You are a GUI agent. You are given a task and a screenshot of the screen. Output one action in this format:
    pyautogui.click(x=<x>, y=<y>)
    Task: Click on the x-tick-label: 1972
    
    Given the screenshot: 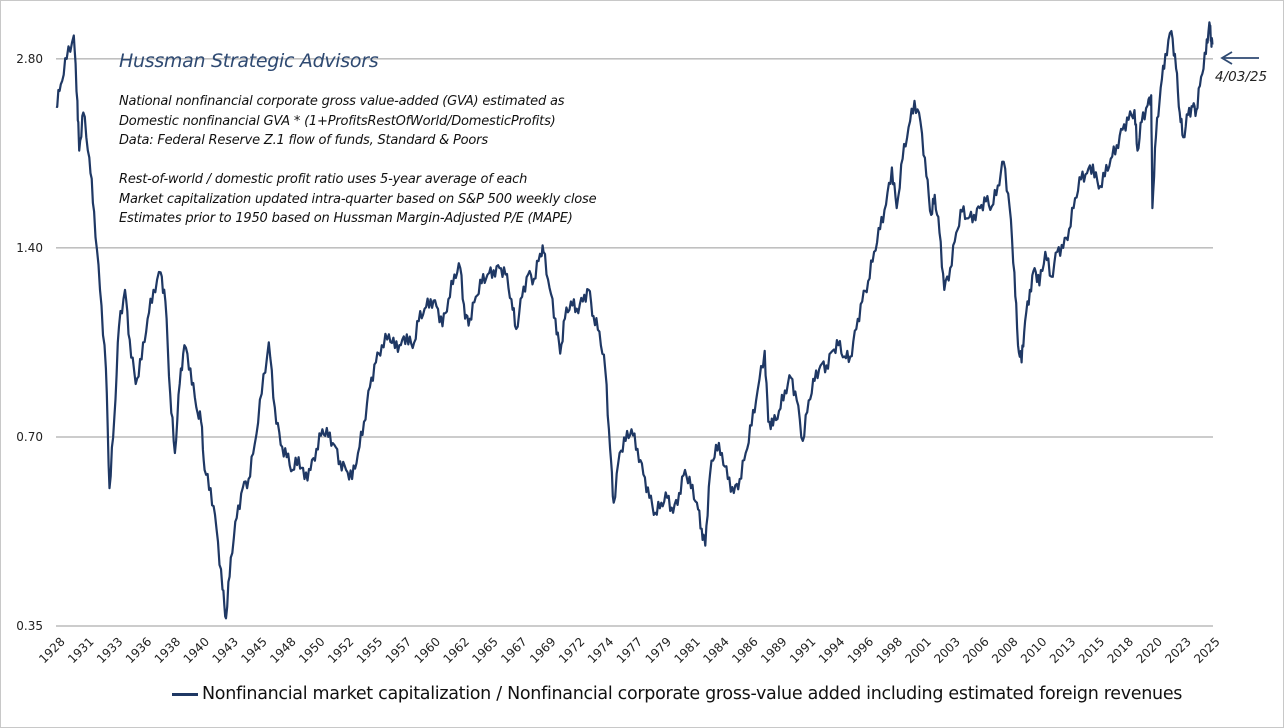 What is the action you would take?
    pyautogui.click(x=571, y=650)
    